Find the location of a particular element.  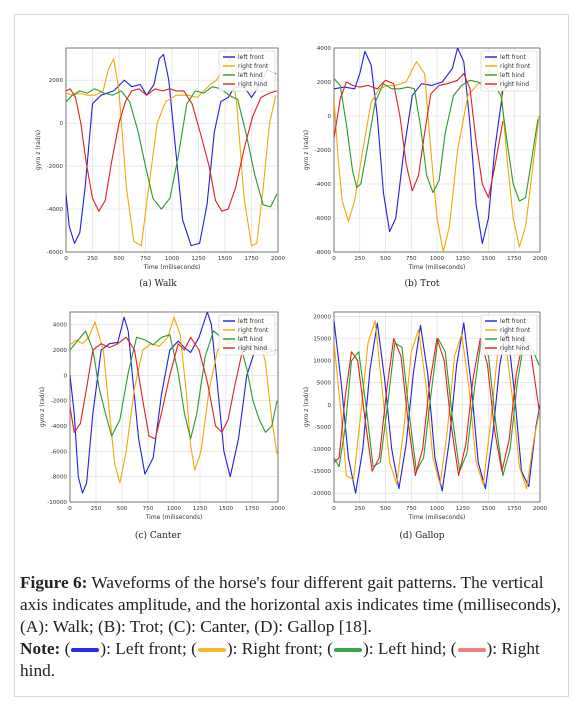

note-item-label: ): Left front; is located at coordinates (143, 648).